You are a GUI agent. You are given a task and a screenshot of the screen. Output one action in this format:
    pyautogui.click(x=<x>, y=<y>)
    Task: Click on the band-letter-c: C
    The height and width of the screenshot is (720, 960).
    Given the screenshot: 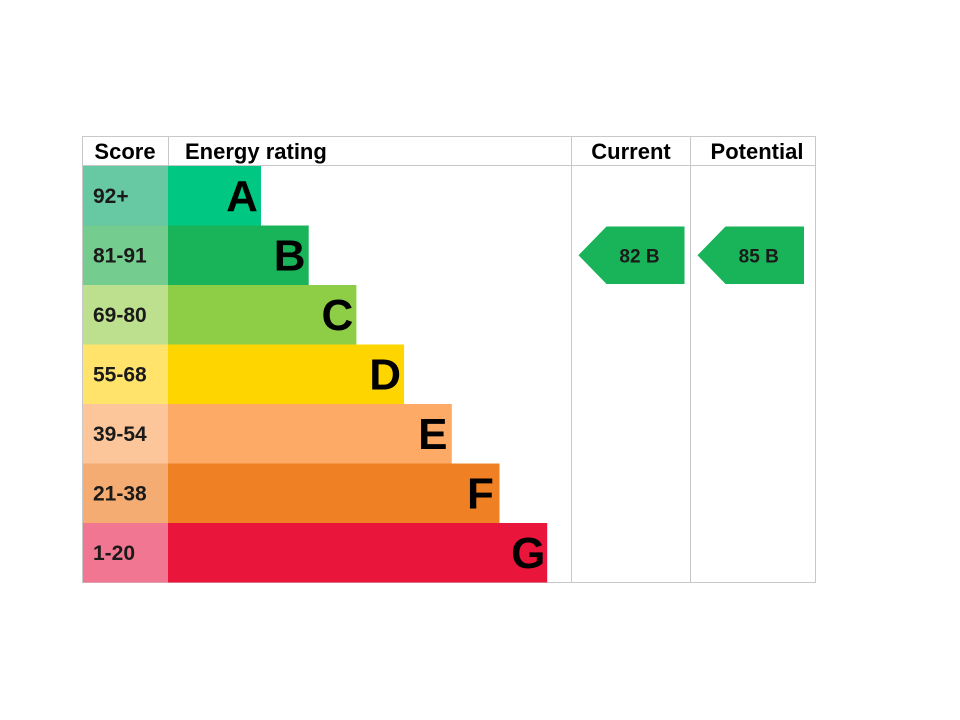 What is the action you would take?
    pyautogui.click(x=338, y=315)
    